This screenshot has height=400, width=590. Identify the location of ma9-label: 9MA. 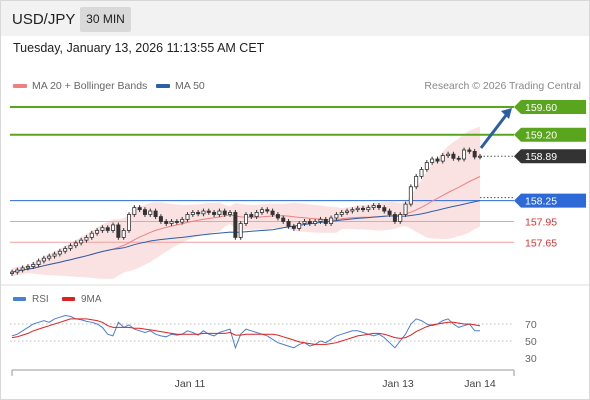
(91, 299).